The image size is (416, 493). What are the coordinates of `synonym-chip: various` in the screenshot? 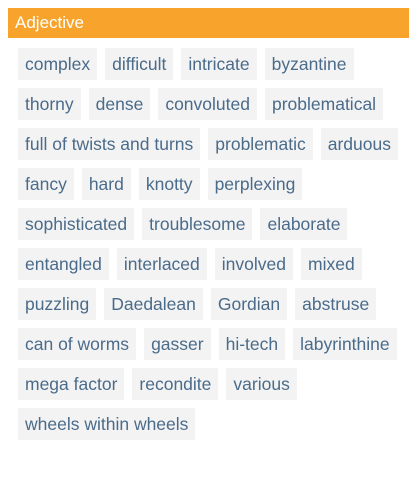 It's located at (261, 384).